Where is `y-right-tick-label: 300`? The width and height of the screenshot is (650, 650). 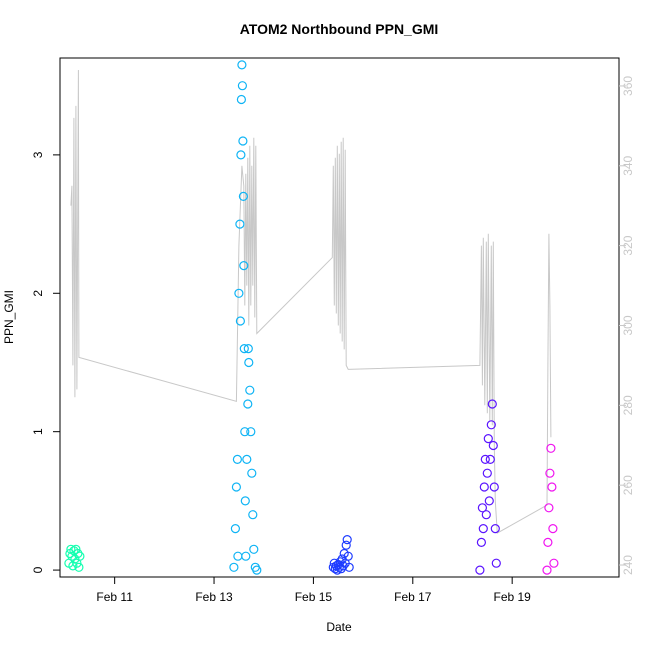 y-right-tick-label: 300 is located at coordinates (628, 325).